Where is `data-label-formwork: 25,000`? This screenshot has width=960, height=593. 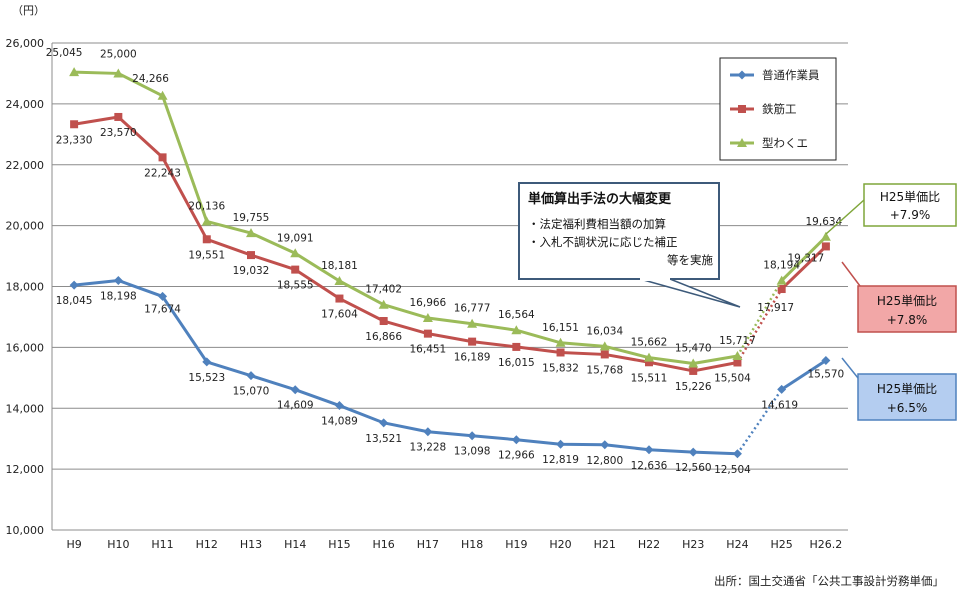 data-label-formwork: 25,000 is located at coordinates (118, 54).